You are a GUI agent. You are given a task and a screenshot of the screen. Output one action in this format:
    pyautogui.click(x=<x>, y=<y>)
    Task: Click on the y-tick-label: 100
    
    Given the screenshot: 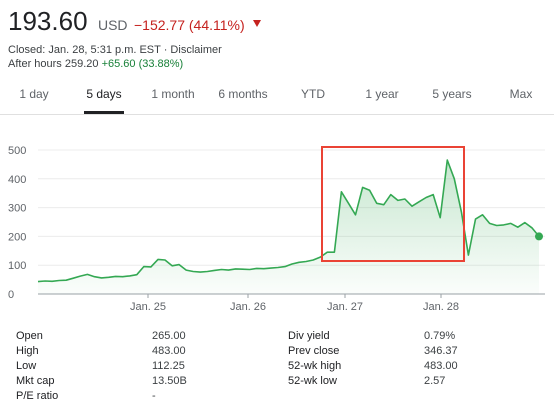 What is the action you would take?
    pyautogui.click(x=17, y=266)
    